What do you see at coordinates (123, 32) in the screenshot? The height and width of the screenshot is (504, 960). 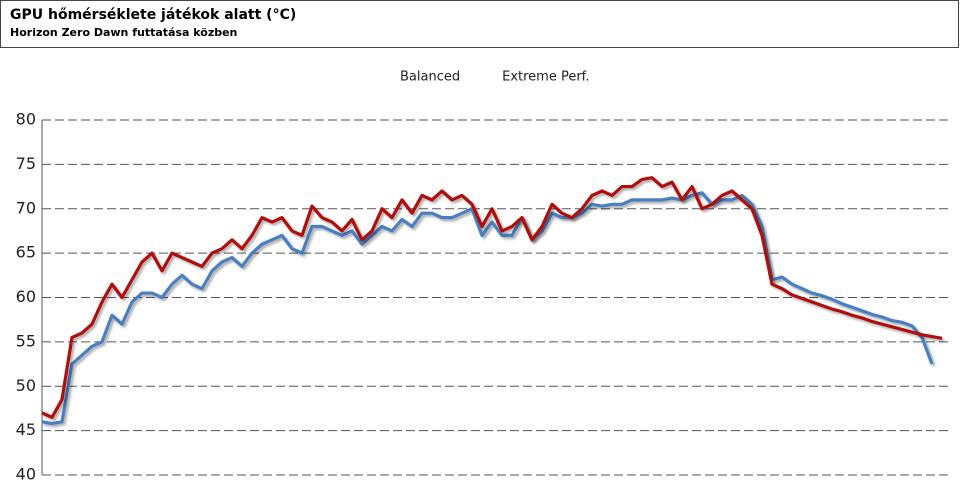 I see `chart-subtitle: Horizon Zero Dawn futtatása közben` at bounding box center [123, 32].